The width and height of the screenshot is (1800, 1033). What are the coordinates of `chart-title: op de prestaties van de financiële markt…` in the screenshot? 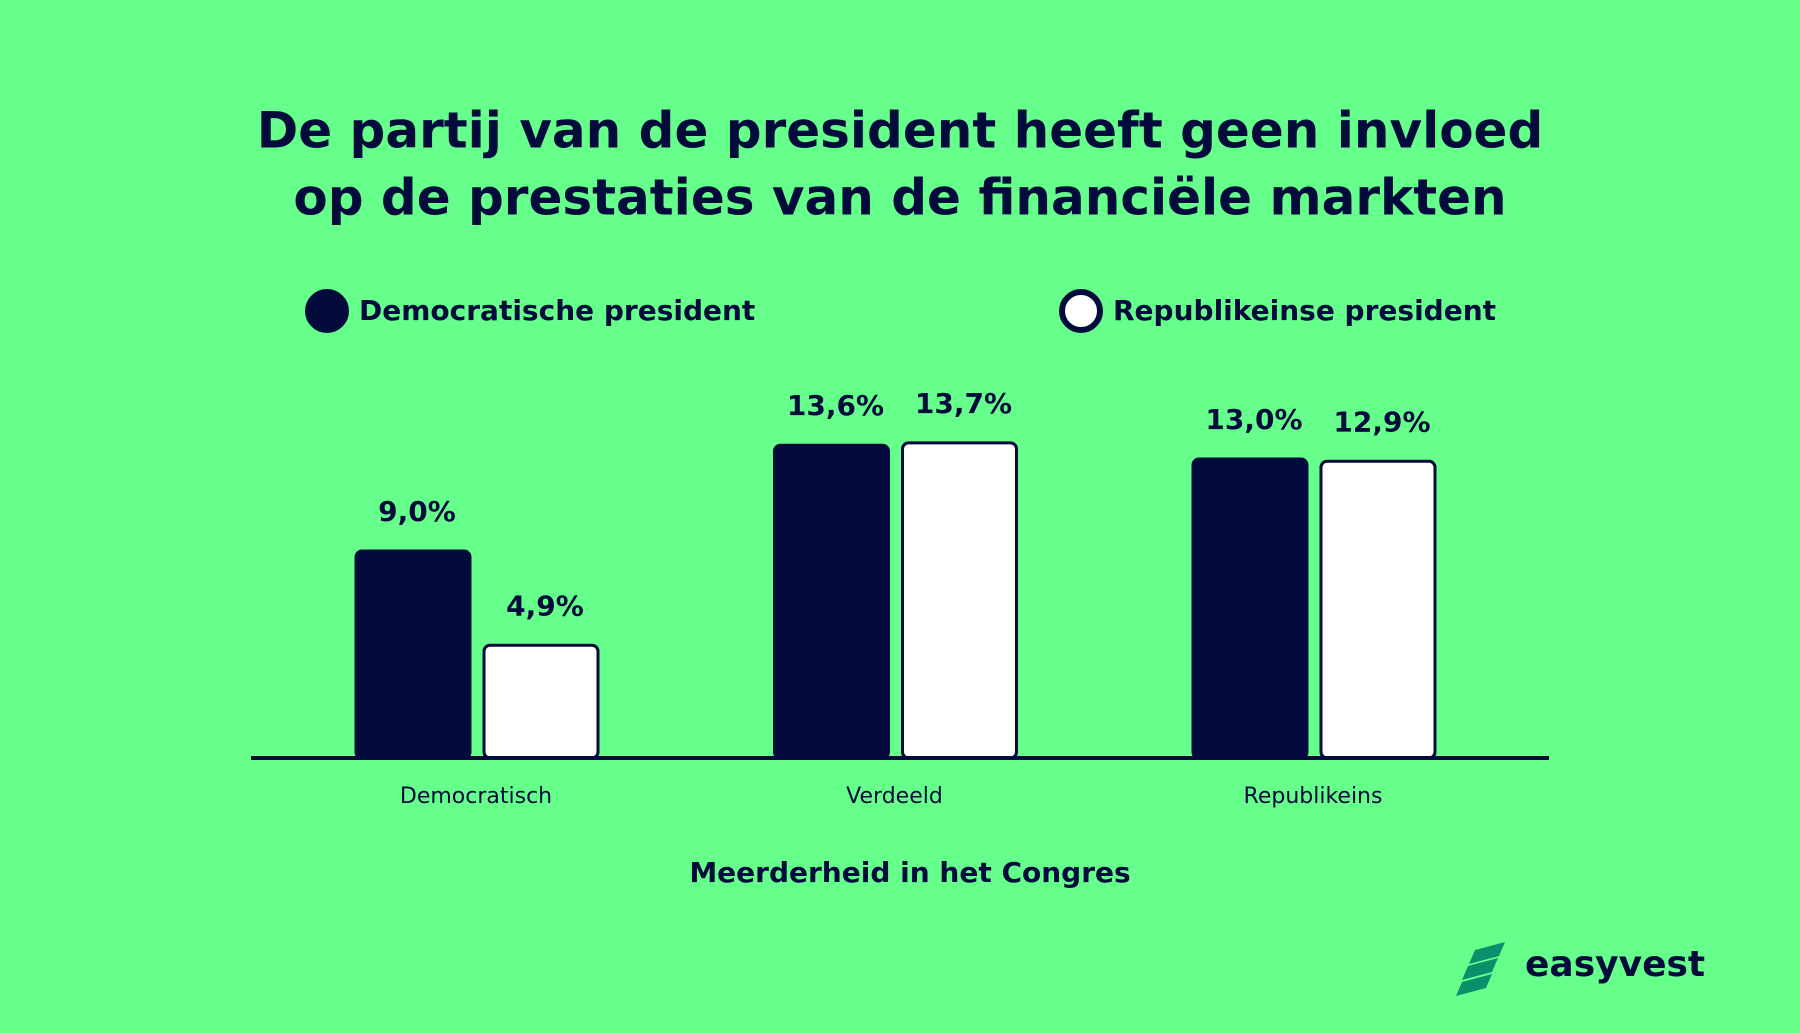 It's located at (899, 198).